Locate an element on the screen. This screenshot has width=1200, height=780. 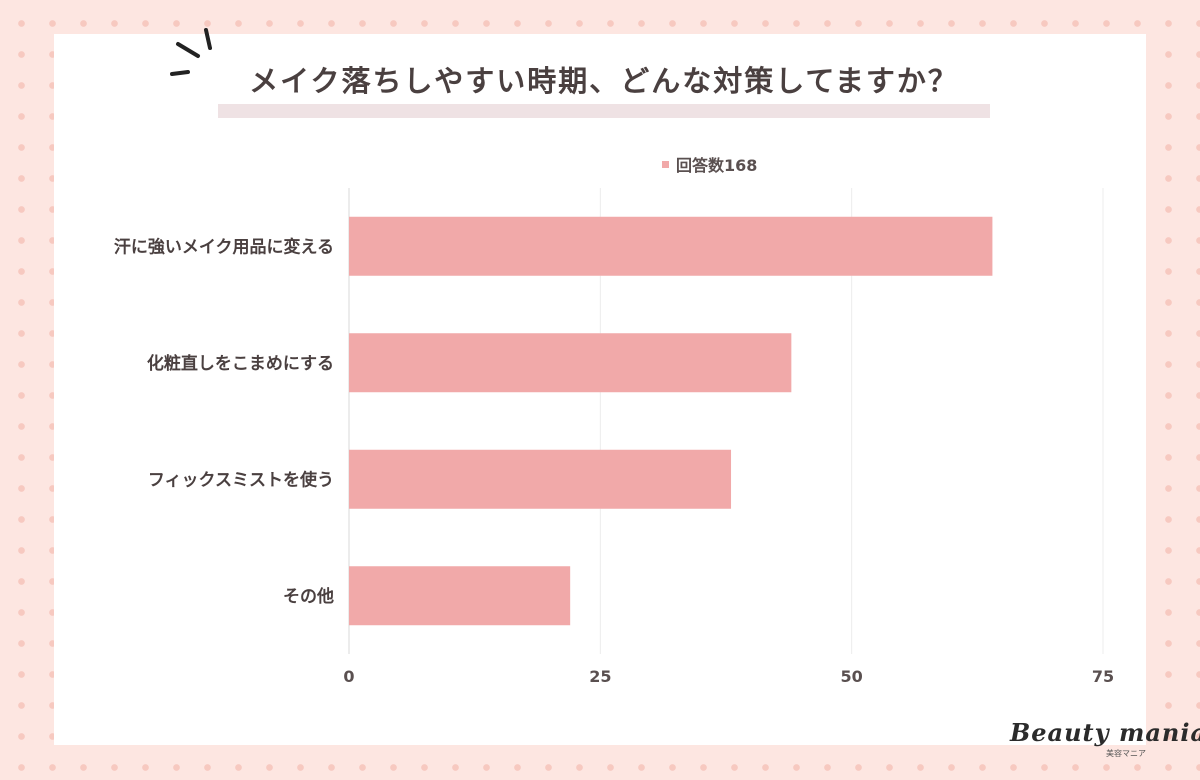
tick-labels: 0 25 50 75 is located at coordinates (728, 676).